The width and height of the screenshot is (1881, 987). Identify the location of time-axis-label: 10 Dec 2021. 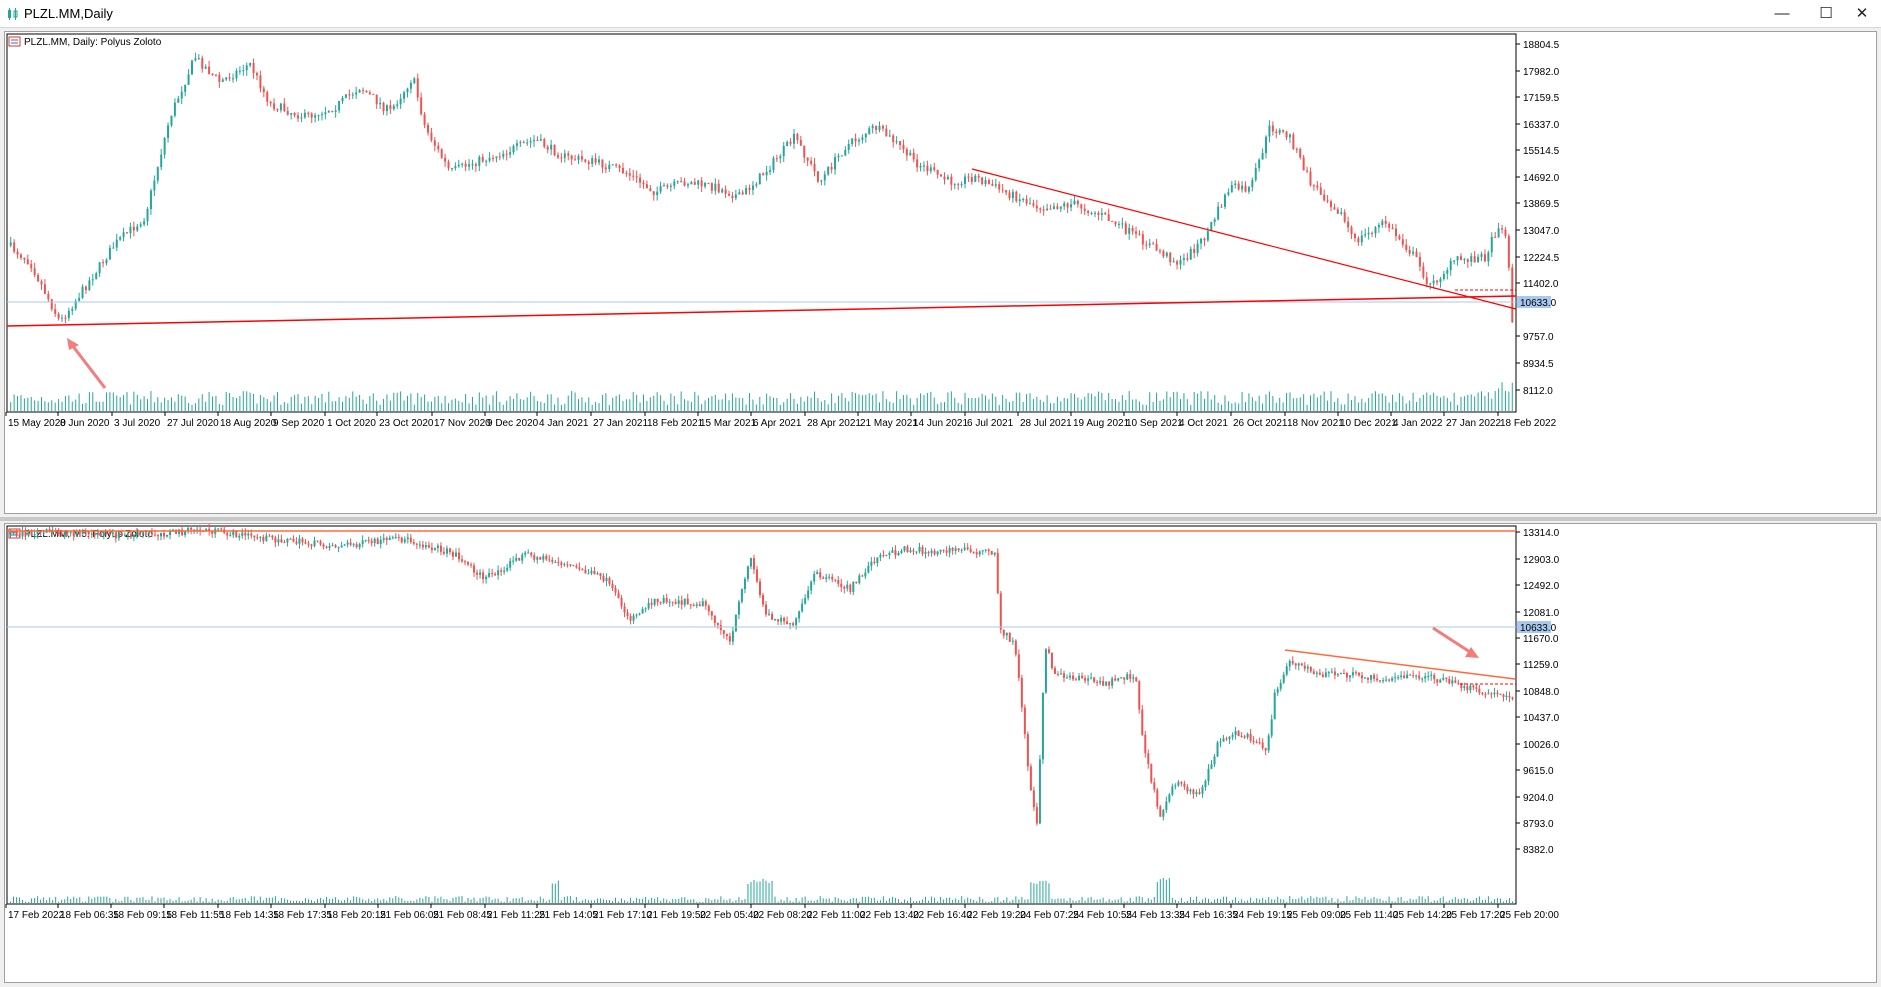
(1368, 423).